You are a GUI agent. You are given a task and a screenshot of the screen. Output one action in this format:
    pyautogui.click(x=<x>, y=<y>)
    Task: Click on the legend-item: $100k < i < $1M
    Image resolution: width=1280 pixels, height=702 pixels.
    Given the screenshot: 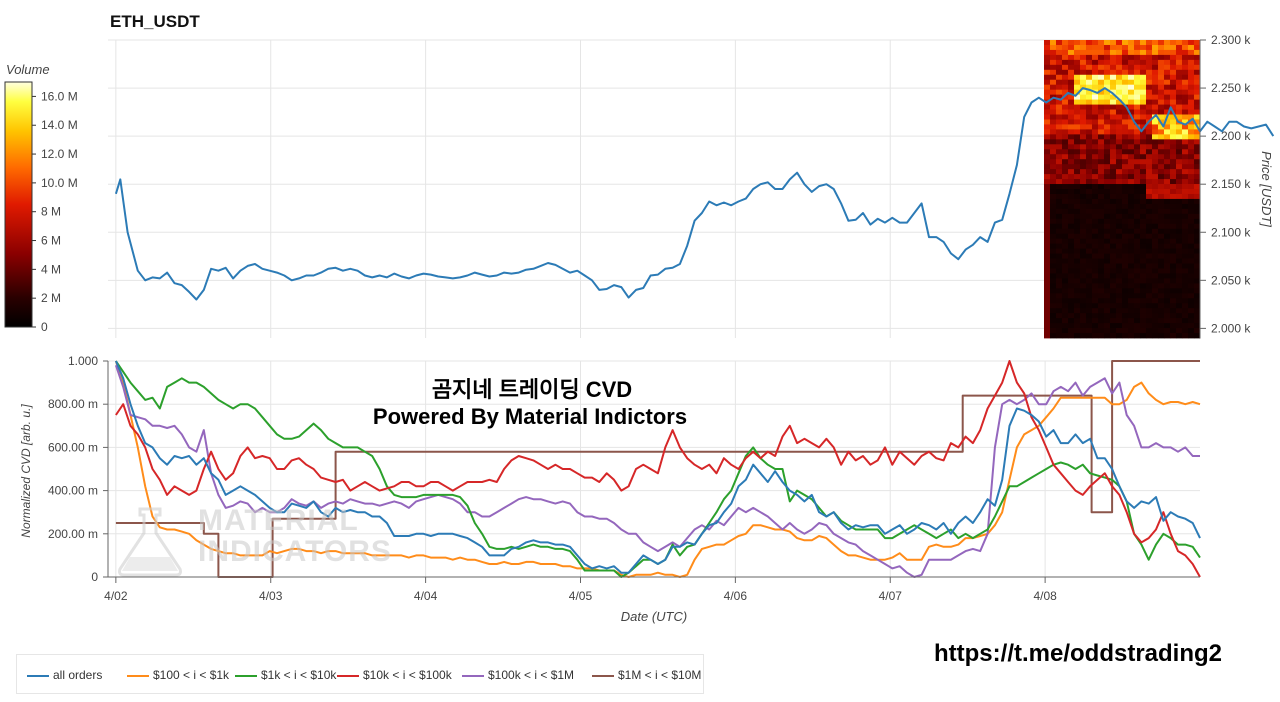 What is the action you would take?
    pyautogui.click(x=518, y=675)
    